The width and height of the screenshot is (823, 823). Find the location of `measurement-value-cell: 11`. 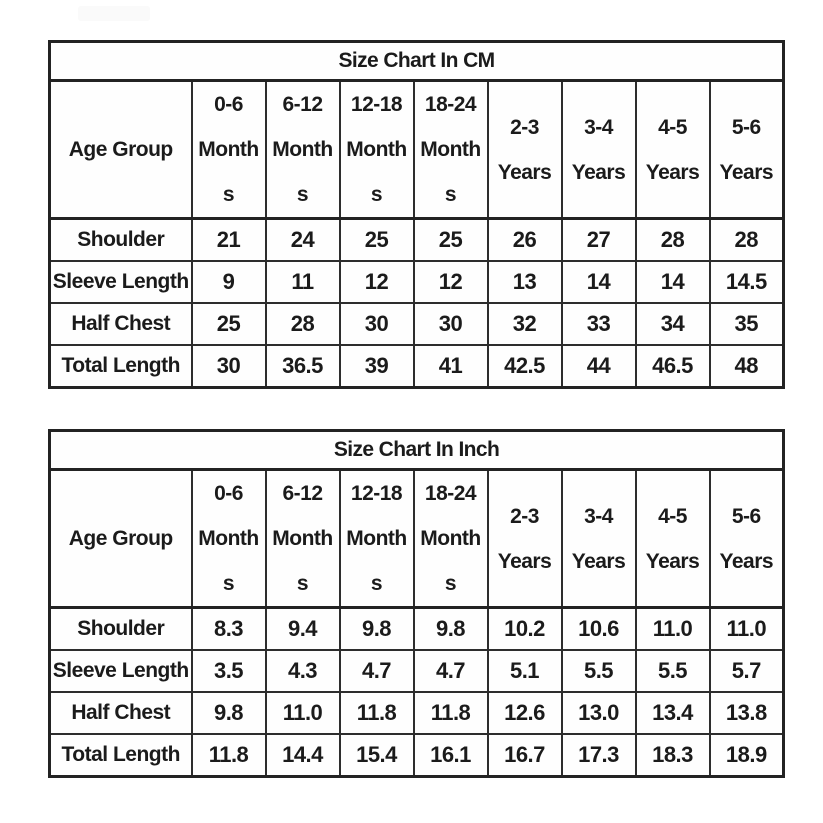

measurement-value-cell: 11 is located at coordinates (302, 282).